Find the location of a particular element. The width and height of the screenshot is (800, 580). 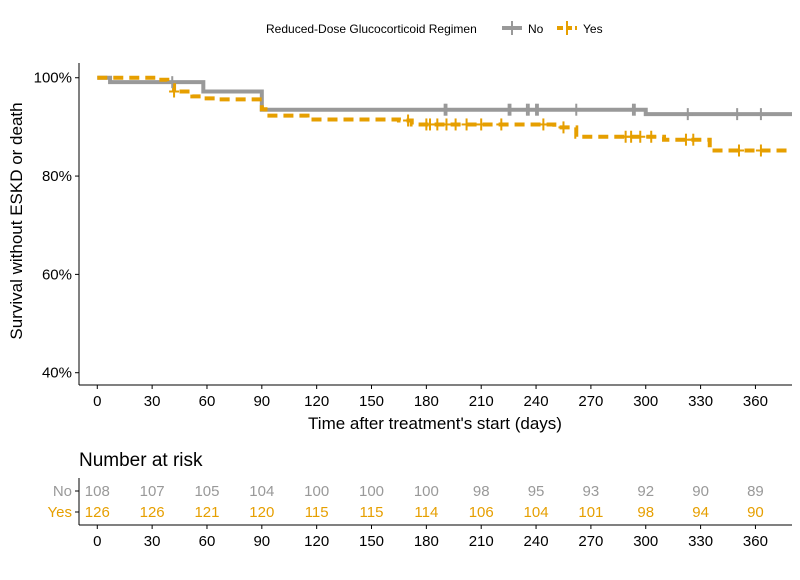

risk-x-tick-label: 120 is located at coordinates (316, 541).